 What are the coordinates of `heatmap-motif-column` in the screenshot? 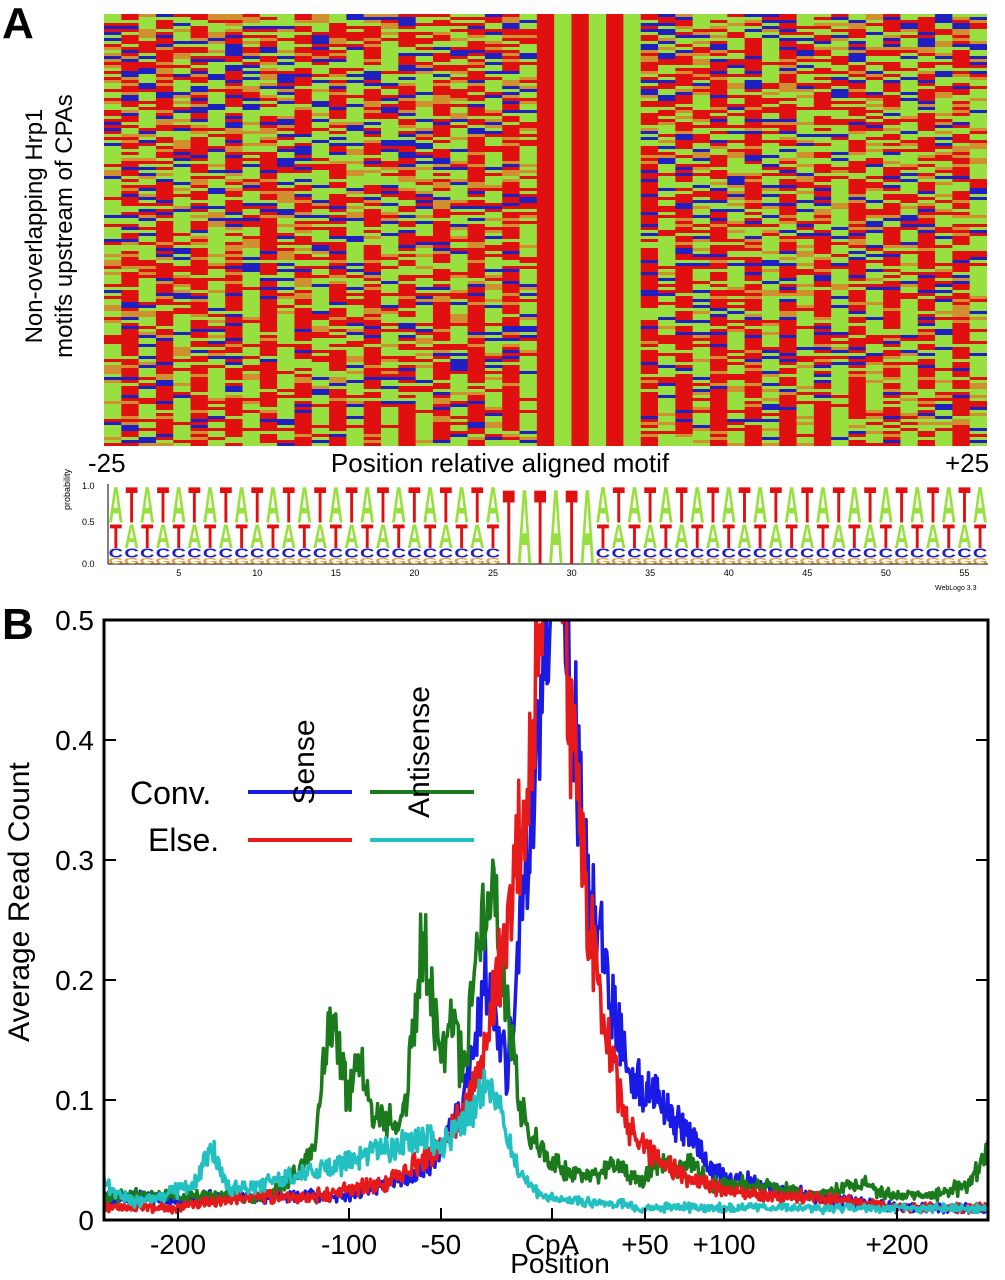 It's located at (597, 230).